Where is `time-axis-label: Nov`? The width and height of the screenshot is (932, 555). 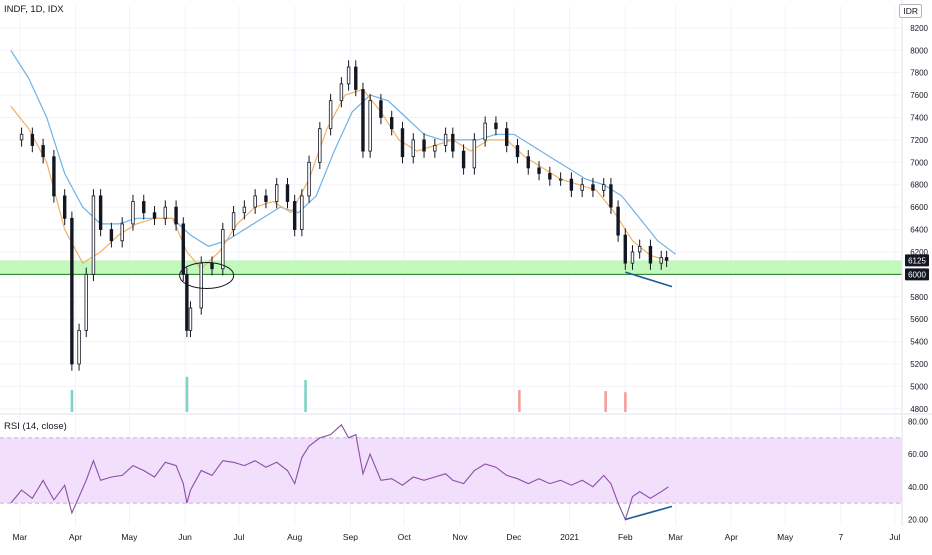
time-axis-label: Nov is located at coordinates (460, 537).